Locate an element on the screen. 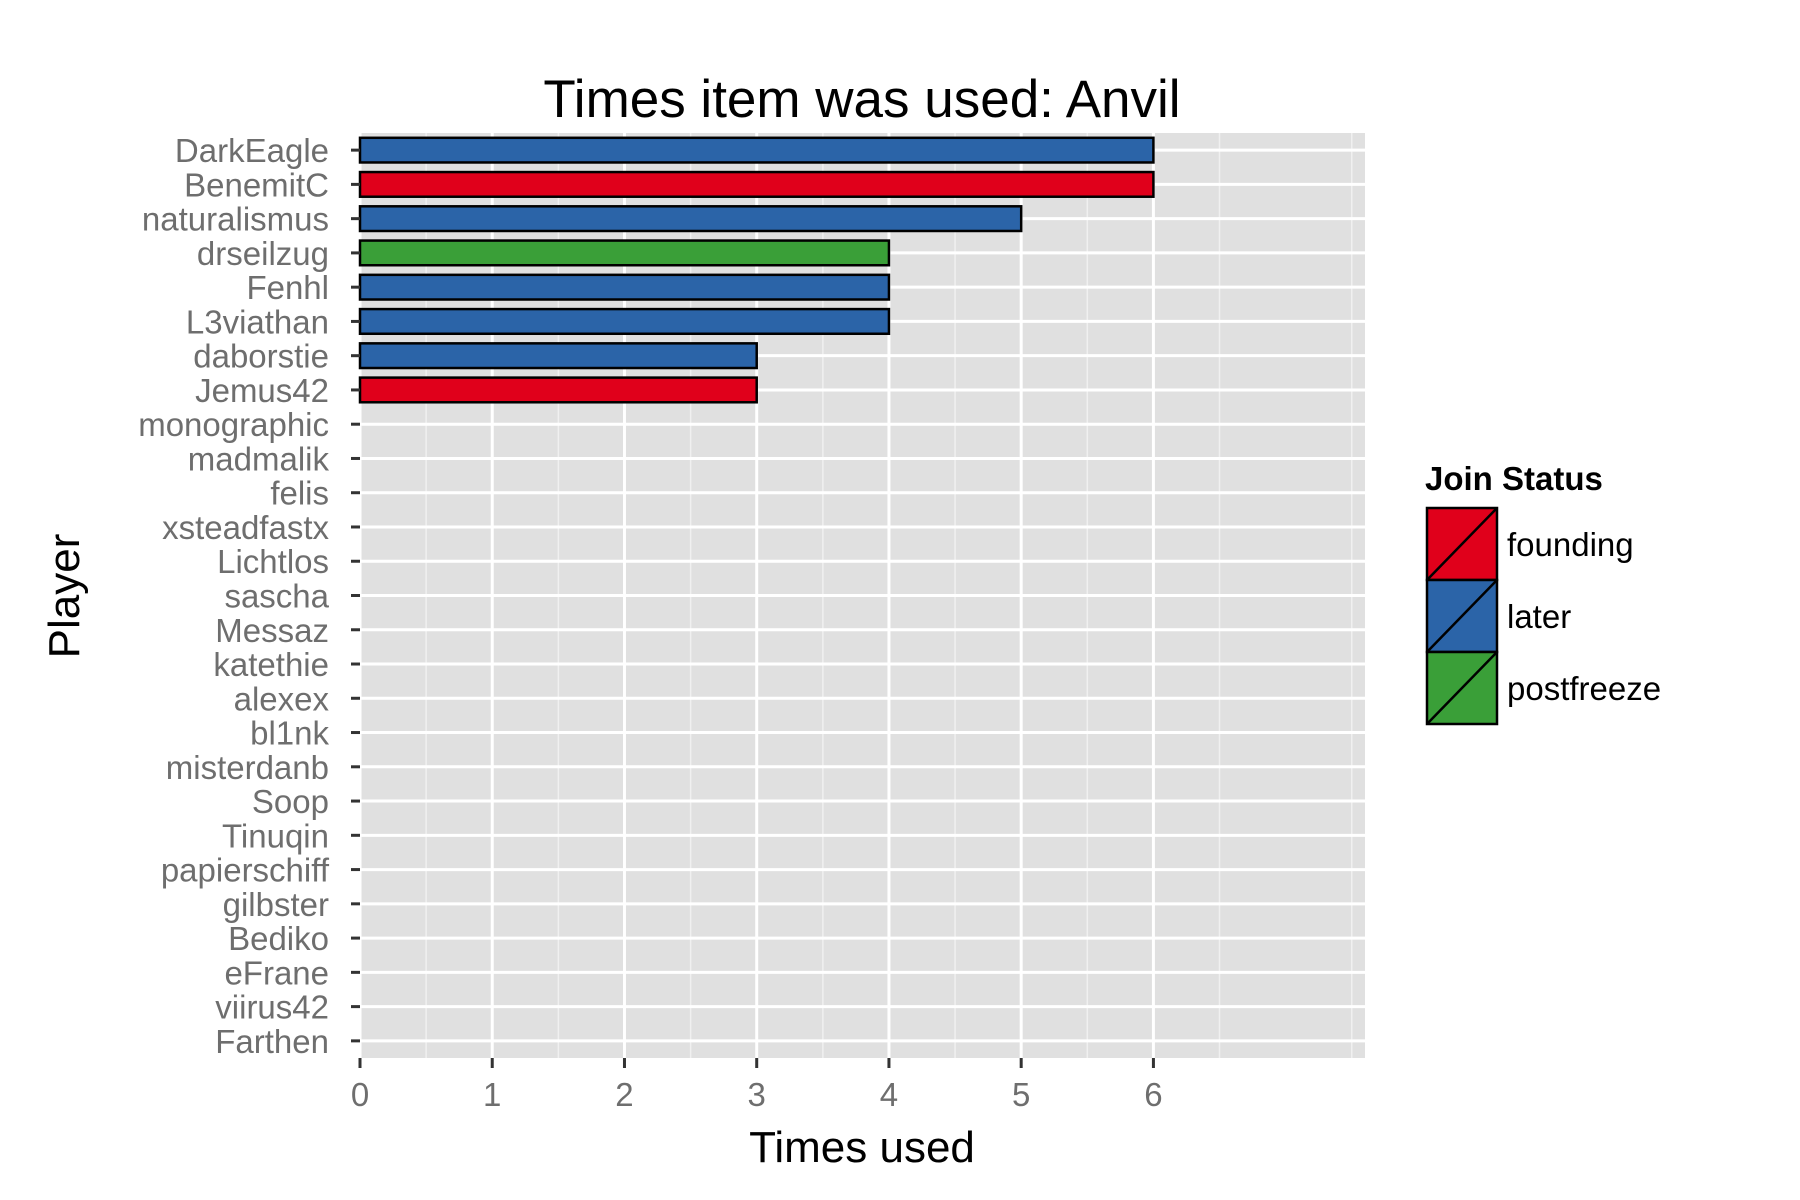 The height and width of the screenshot is (1200, 1800). x-tick-label: 4 is located at coordinates (889, 1094).